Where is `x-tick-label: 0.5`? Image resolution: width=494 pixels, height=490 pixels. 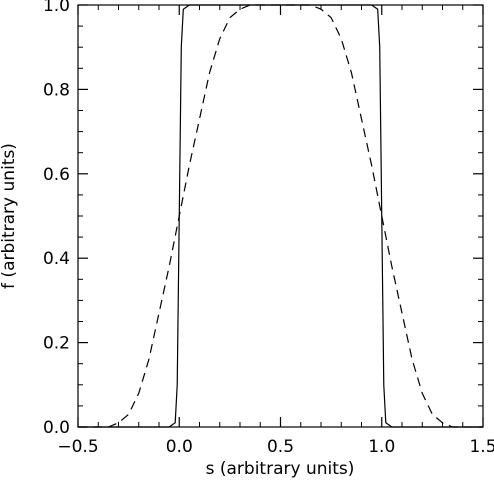
x-tick-label: 0.5 is located at coordinates (280, 447).